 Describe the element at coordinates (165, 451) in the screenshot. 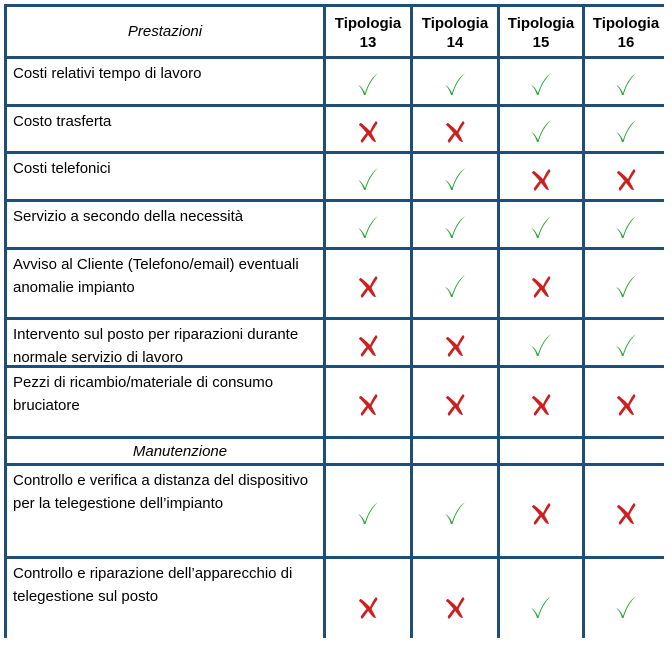

I see `section-title: Manutenzione` at that location.